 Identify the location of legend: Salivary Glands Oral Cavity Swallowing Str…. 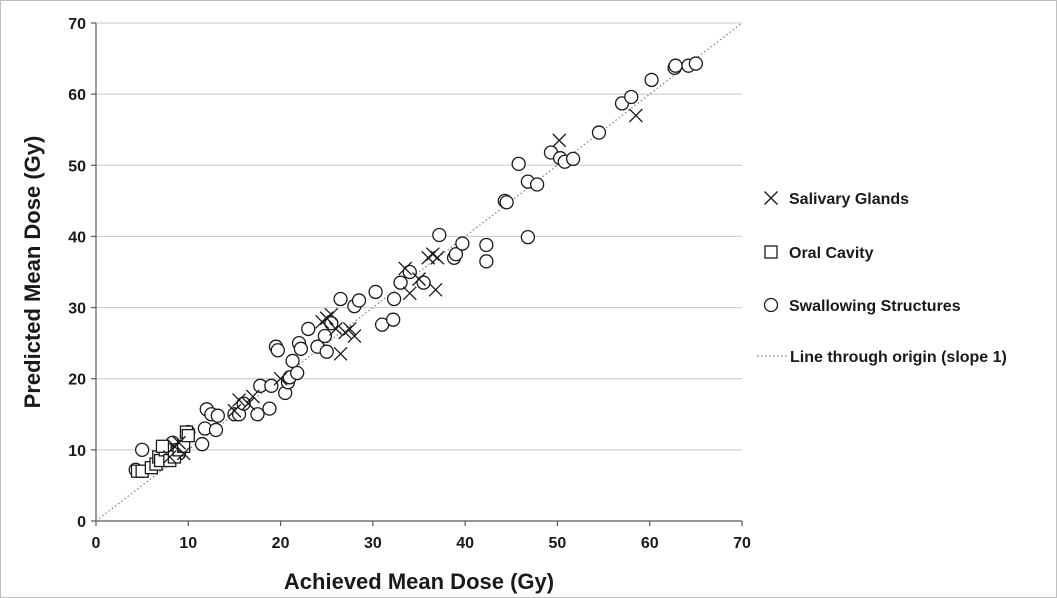
(882, 278).